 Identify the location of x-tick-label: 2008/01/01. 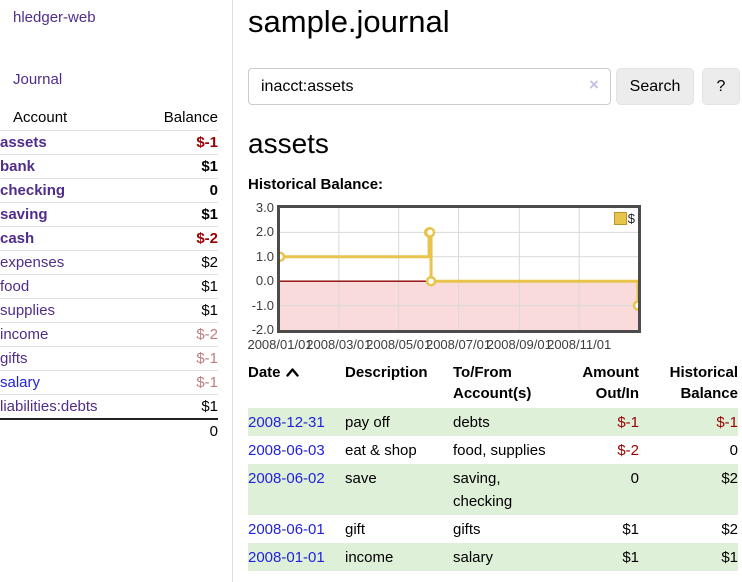
(280, 344).